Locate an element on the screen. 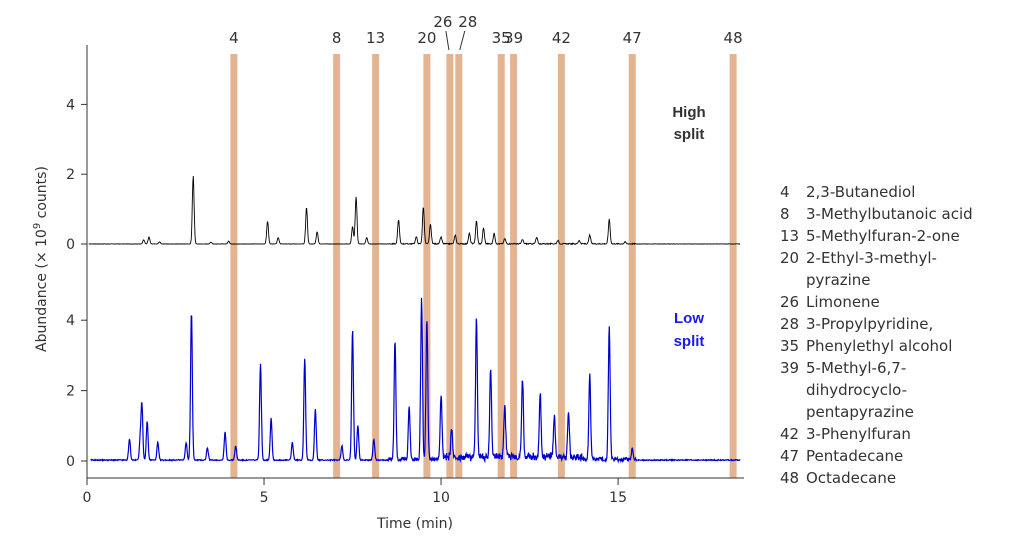  x-tick-label: 15 is located at coordinates (618, 498).